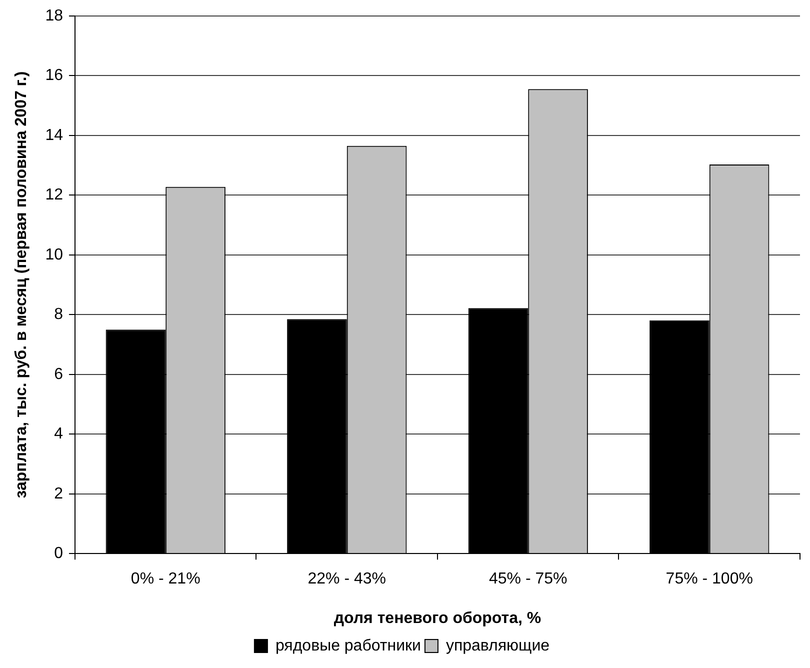 The height and width of the screenshot is (668, 810). Describe the element at coordinates (54, 255) in the screenshot. I see `y-tick-label: 10` at that location.